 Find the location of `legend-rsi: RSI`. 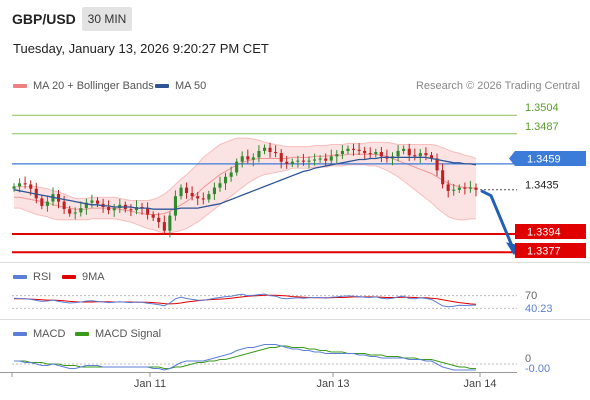

legend-rsi: RSI is located at coordinates (32, 277).